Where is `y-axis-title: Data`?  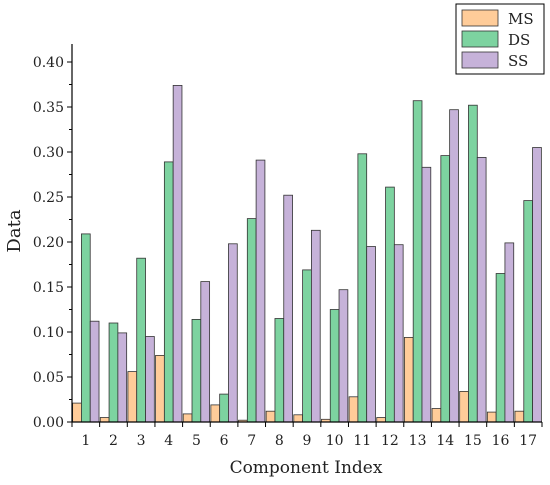 y-axis-title: Data is located at coordinates (14, 230).